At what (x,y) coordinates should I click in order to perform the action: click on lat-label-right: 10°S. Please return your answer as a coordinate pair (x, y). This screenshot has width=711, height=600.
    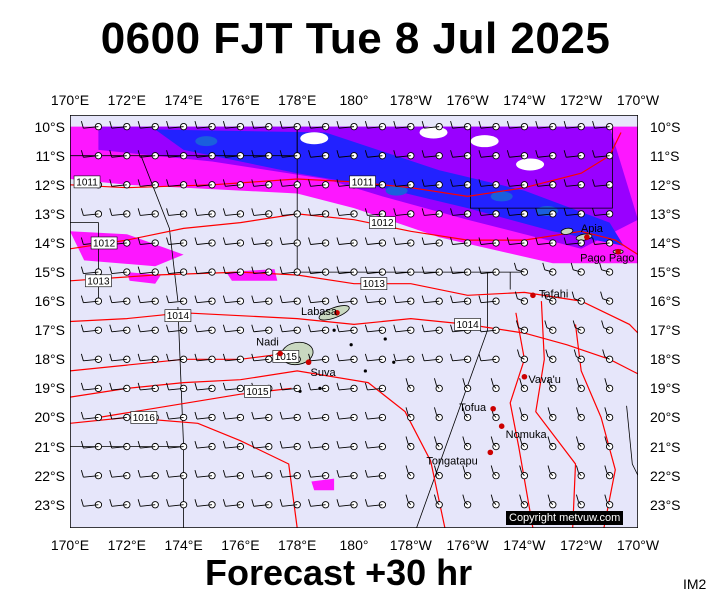
    Looking at the image, I should click on (665, 126).